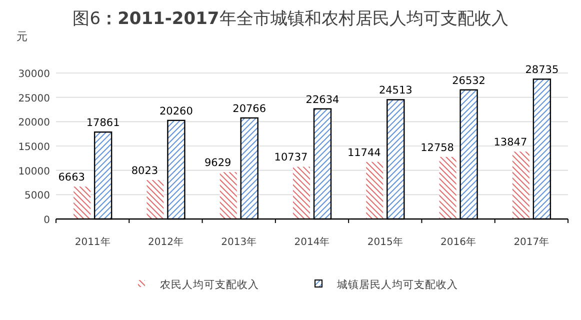 The height and width of the screenshot is (320, 581). I want to click on data-label: 24513, so click(395, 90).